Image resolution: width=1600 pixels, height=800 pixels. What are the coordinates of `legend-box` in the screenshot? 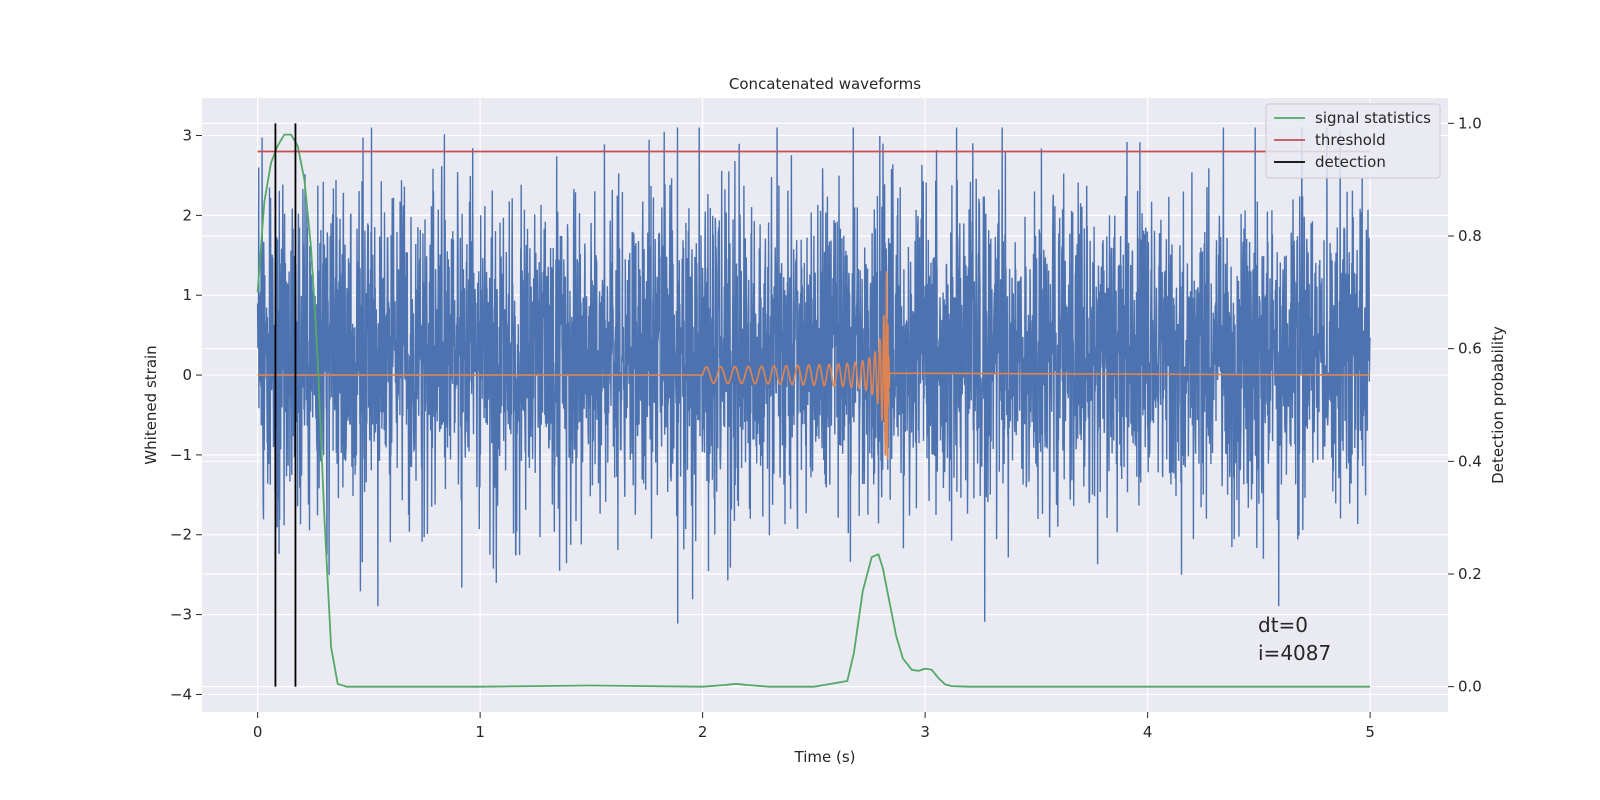 It's located at (1353, 141).